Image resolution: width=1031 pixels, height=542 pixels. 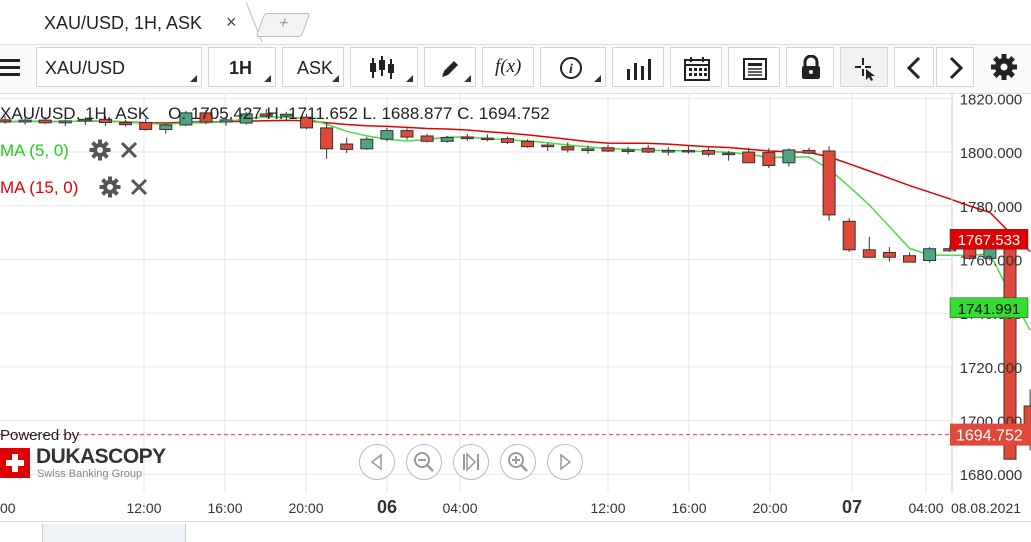 What do you see at coordinates (607, 508) in the screenshot?
I see `x-tick-label: 12:00` at bounding box center [607, 508].